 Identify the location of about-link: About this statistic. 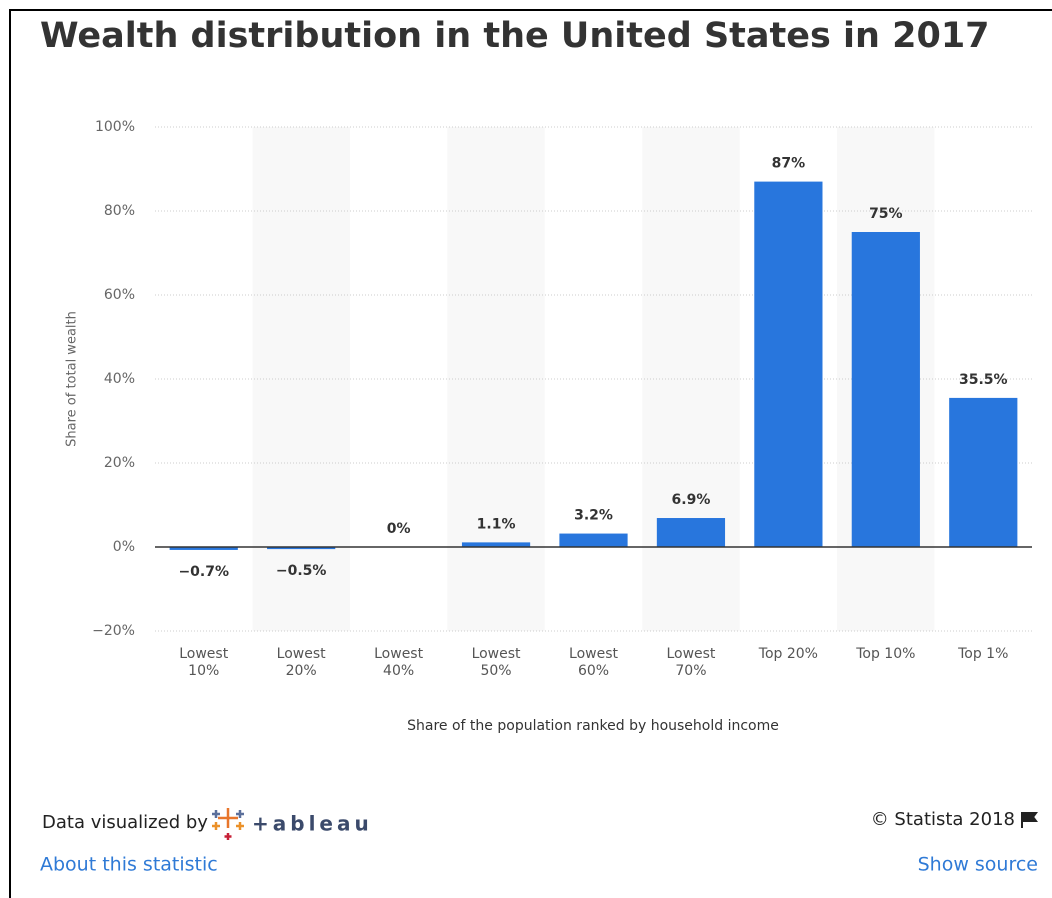
(129, 865).